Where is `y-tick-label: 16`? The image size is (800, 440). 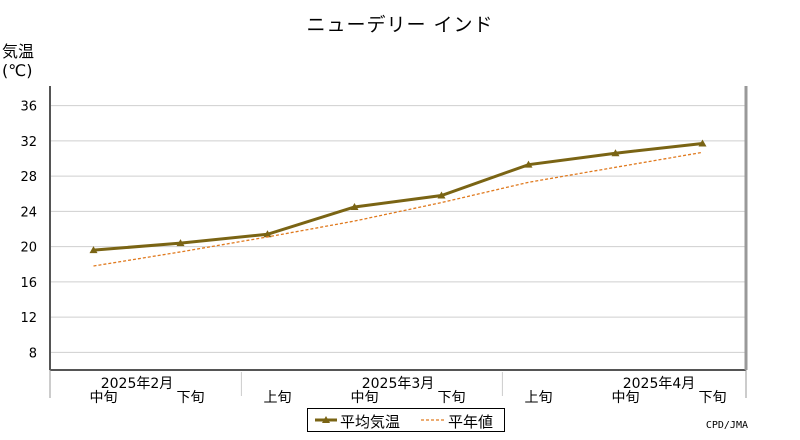
y-tick-label: 16 is located at coordinates (28, 283).